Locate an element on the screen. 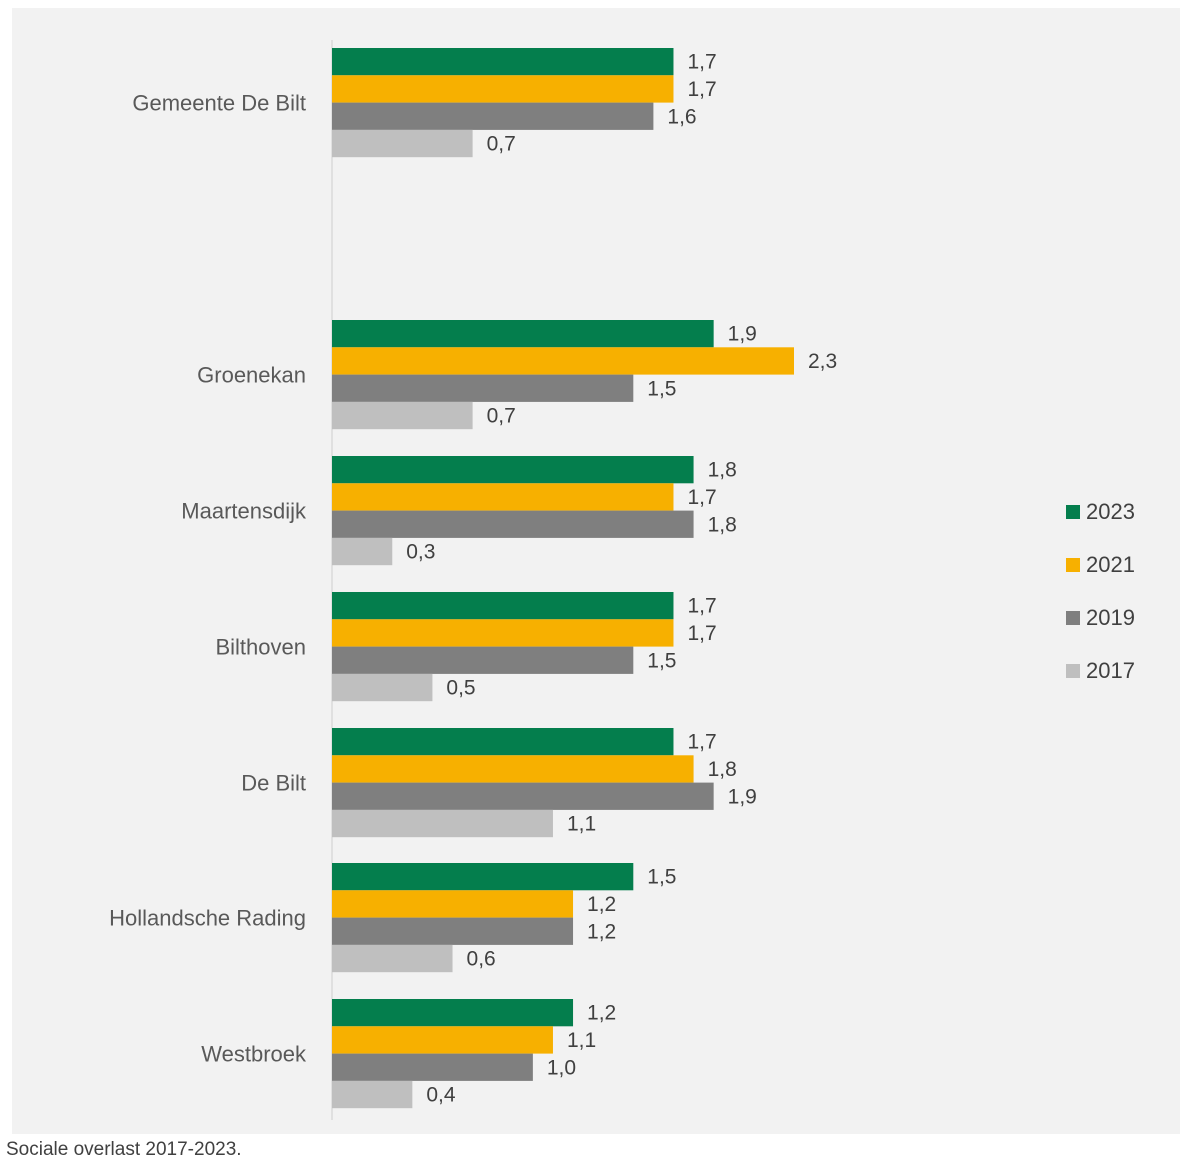 This screenshot has height=1167, width=1180. legend-swatch-2019 is located at coordinates (1073, 618).